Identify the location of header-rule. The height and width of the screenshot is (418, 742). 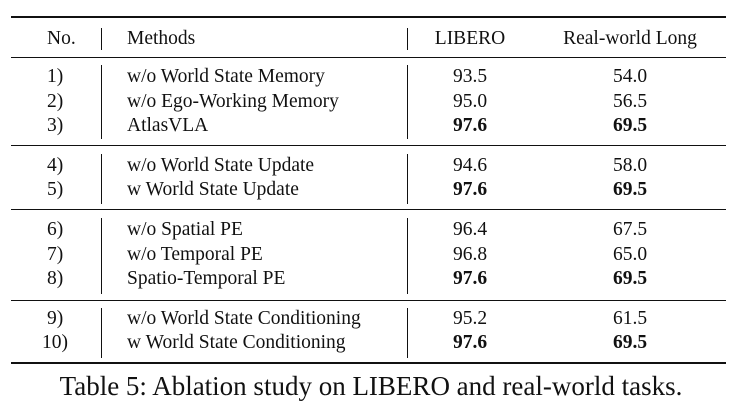
(368, 57).